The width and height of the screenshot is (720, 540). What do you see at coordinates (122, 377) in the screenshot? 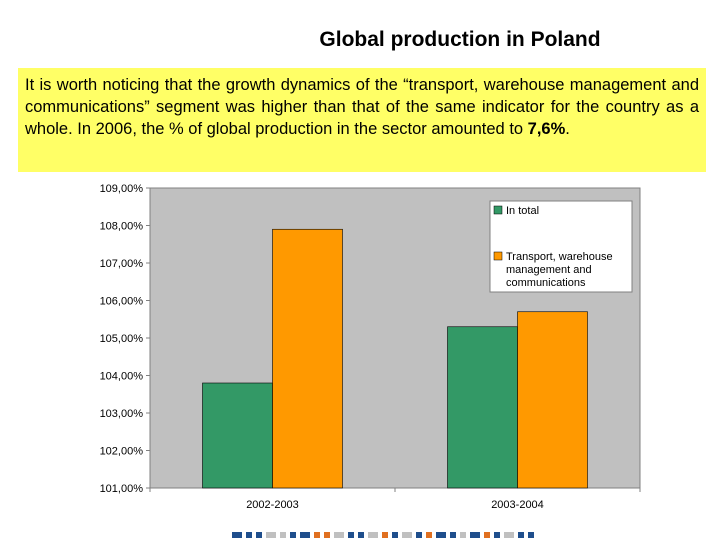
I see `y-tick-label: 104,00%` at bounding box center [122, 377].